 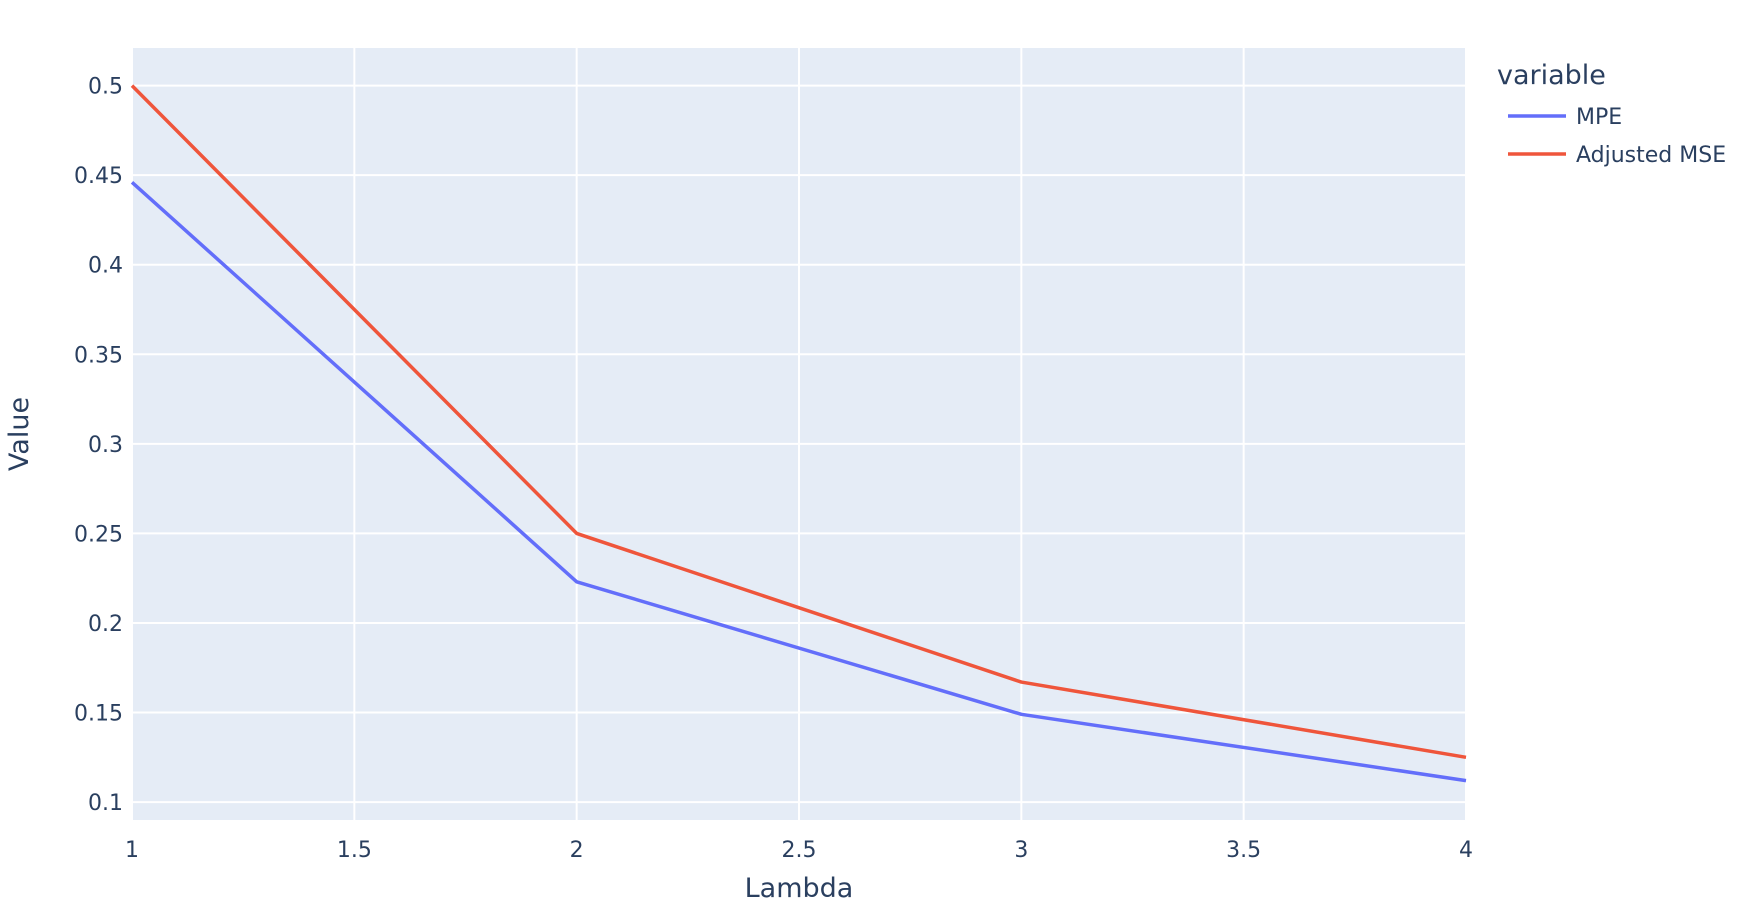 What do you see at coordinates (1466, 850) in the screenshot?
I see `x-tick-label: 4` at bounding box center [1466, 850].